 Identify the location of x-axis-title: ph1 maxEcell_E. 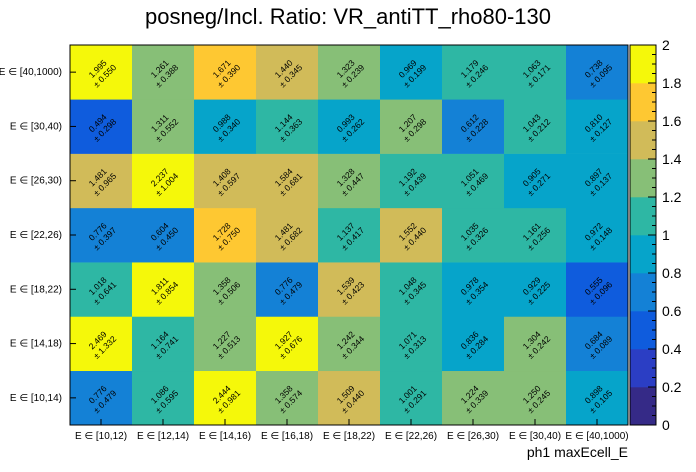
(577, 452).